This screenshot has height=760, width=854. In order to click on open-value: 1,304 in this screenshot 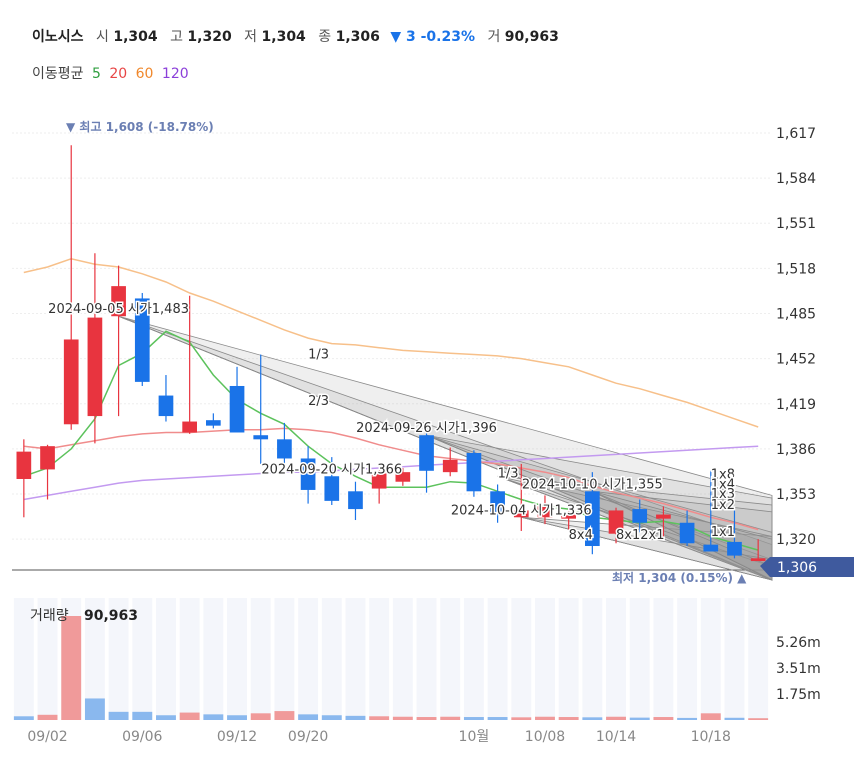, I will do `click(135, 37)`.